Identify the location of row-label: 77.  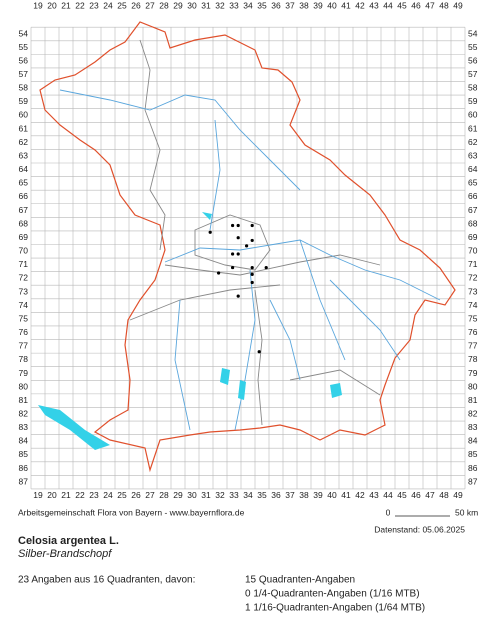
(473, 346).